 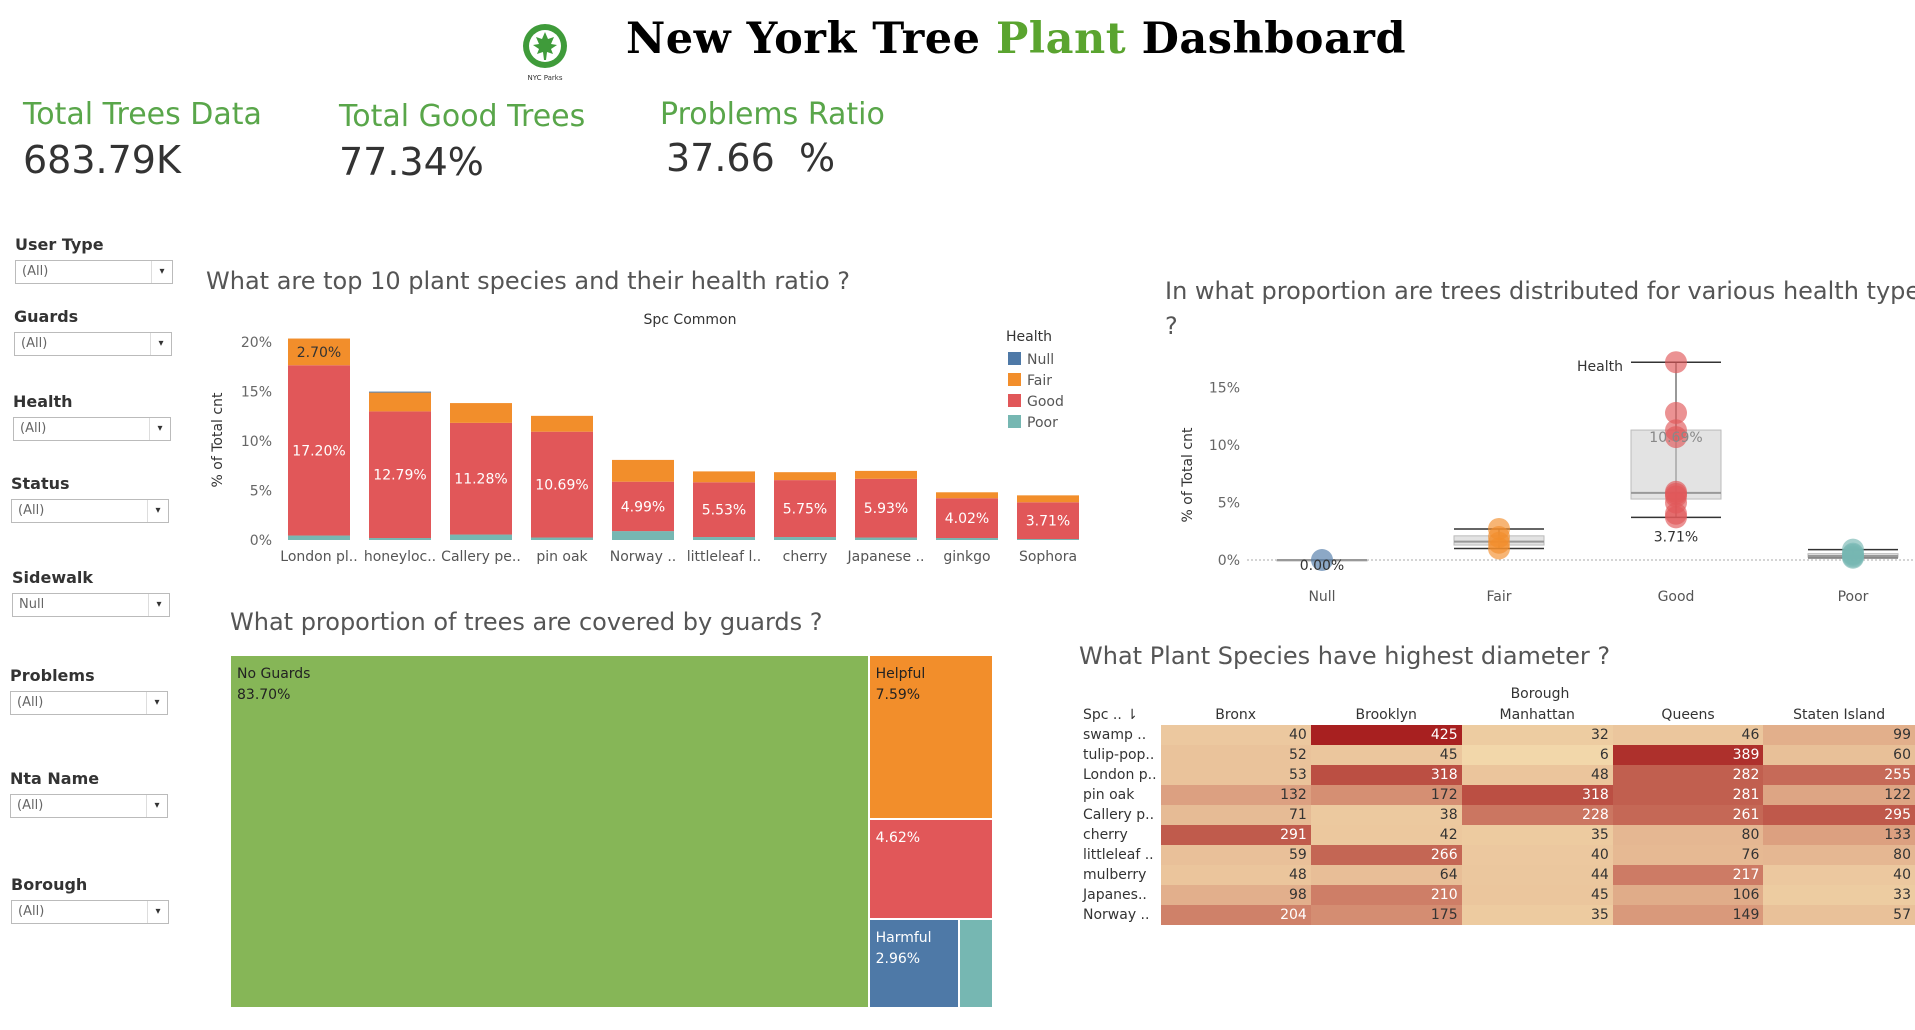 I want to click on filter-label: User Type, so click(x=59, y=244).